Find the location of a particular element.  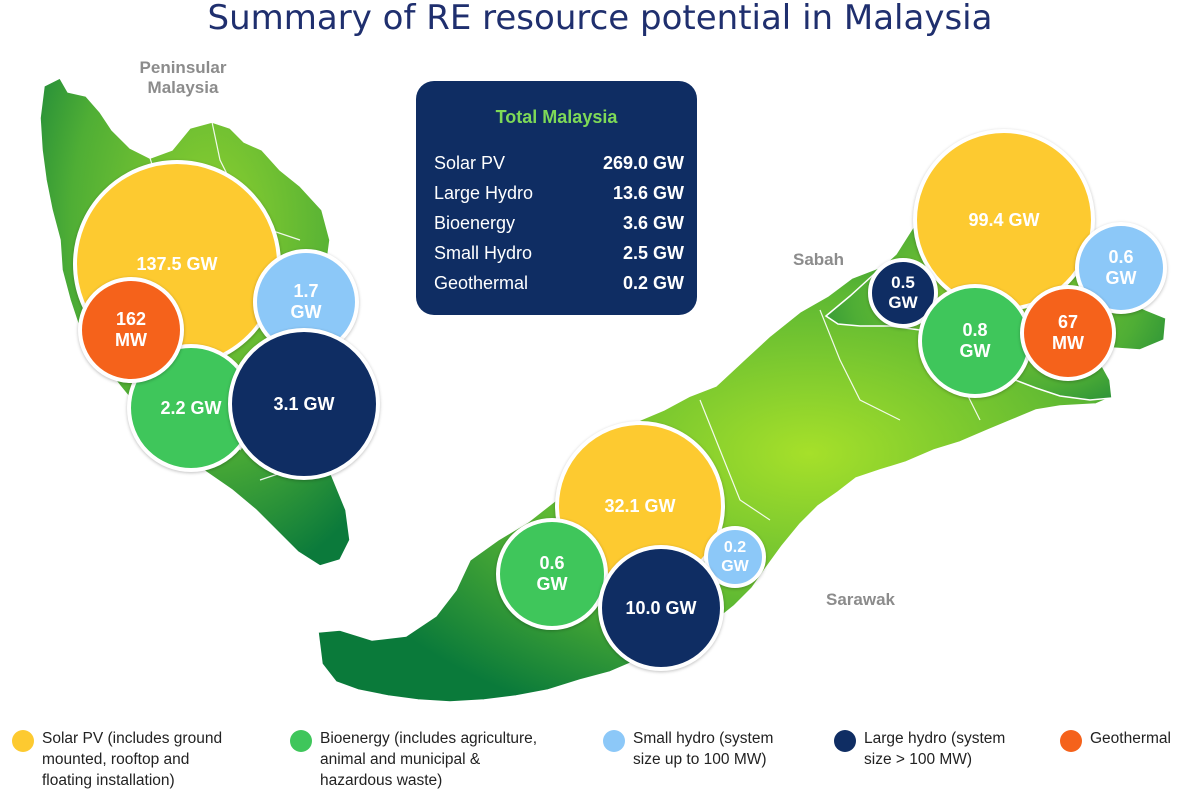

bubble-value: 67 MW is located at coordinates (1068, 332).